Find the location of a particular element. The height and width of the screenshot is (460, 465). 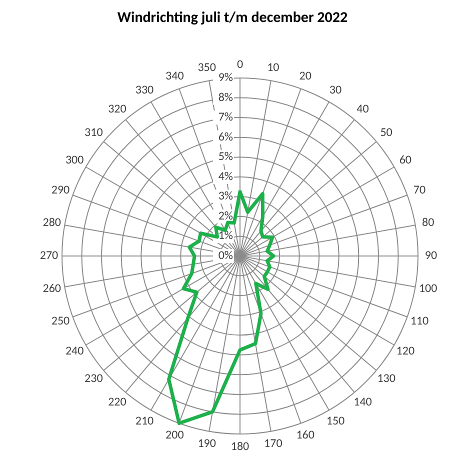

spoke-label: 350 is located at coordinates (207, 67).